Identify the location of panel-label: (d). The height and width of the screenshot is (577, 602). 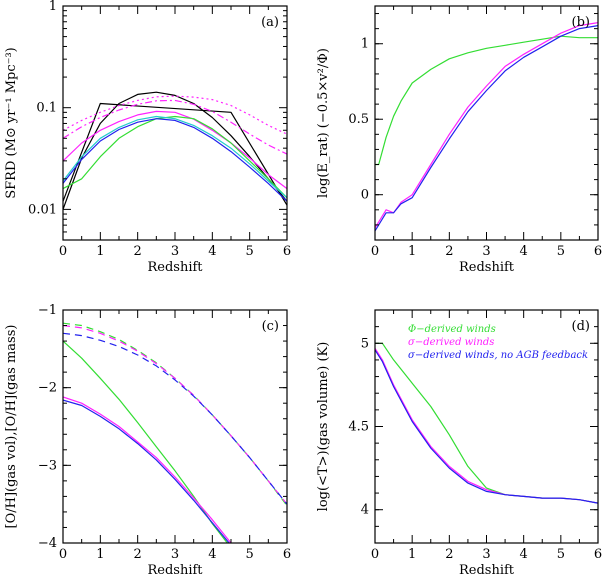
(581, 326).